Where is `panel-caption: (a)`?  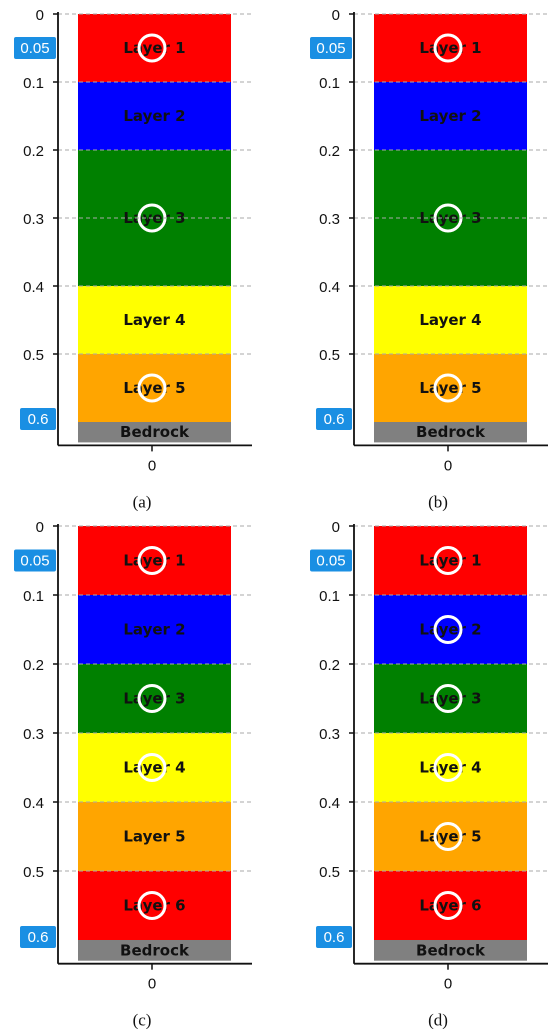 panel-caption: (a) is located at coordinates (142, 501).